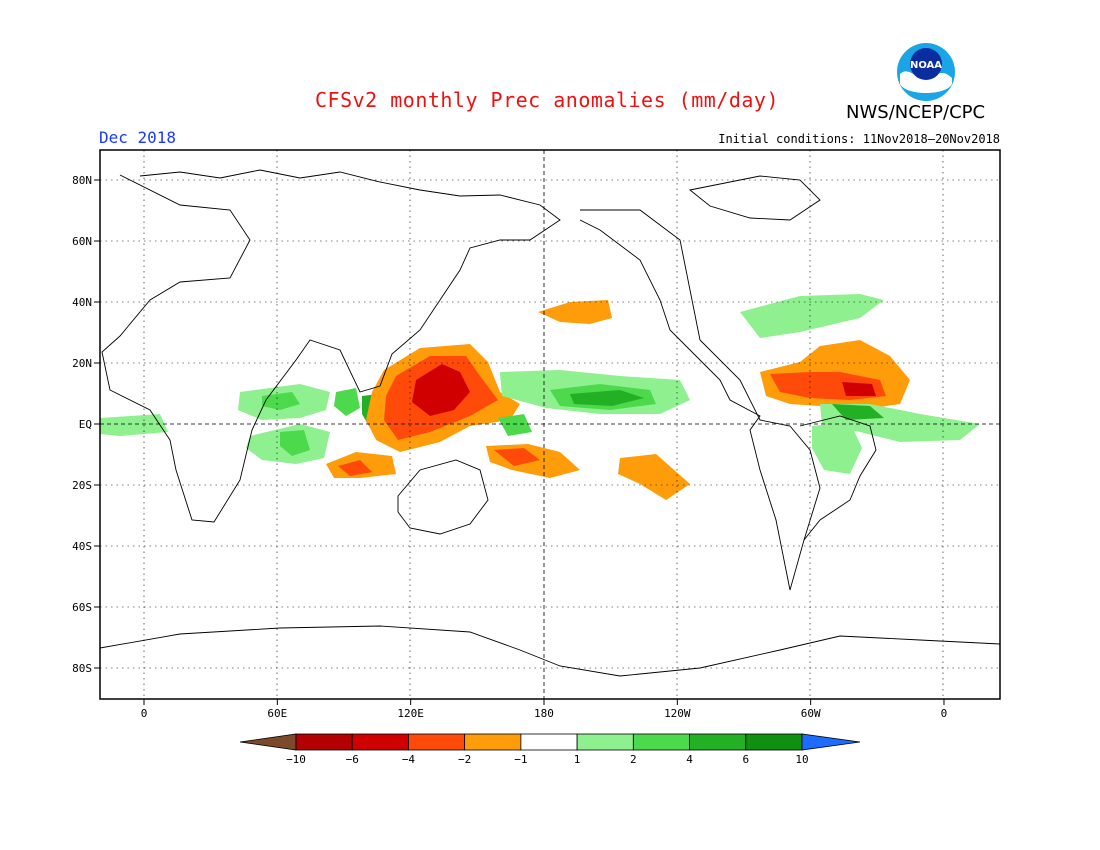  I want to click on colorbar-label: 1, so click(577, 759).